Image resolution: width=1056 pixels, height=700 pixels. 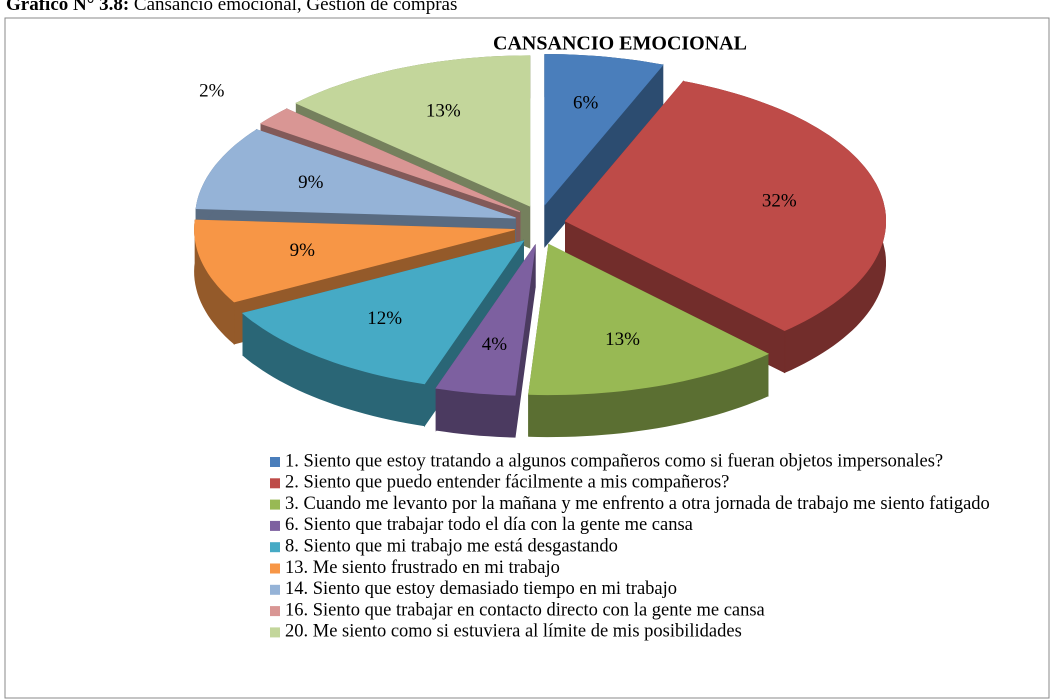 I want to click on data-label: 12%, so click(x=384, y=318).